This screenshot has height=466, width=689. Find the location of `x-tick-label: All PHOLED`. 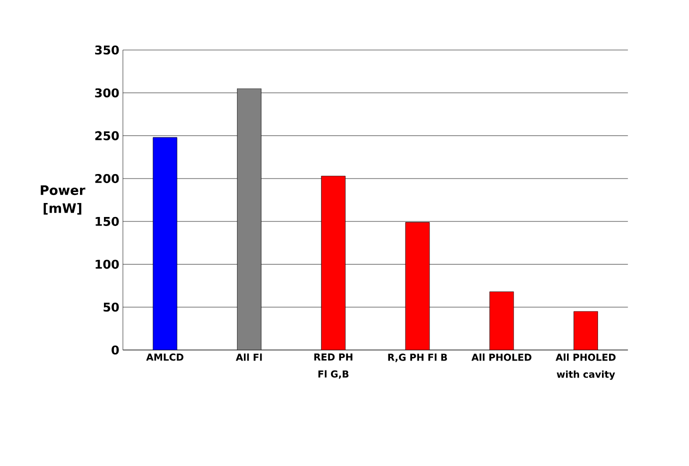

x-tick-label: All PHOLED is located at coordinates (501, 357).